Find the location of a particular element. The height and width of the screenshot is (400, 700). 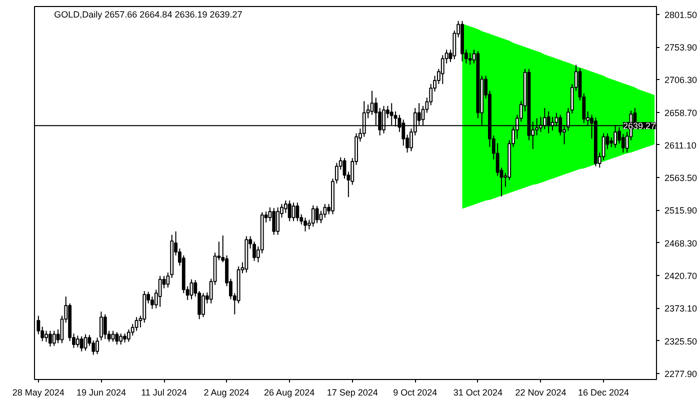

y-tick-label: 2515.90 is located at coordinates (681, 211).